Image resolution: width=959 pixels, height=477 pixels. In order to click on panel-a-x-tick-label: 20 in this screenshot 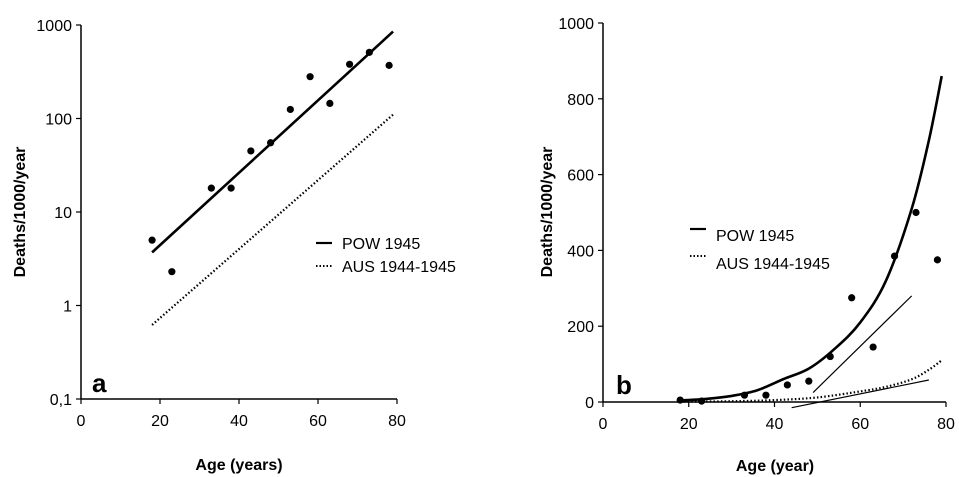, I will do `click(160, 421)`.